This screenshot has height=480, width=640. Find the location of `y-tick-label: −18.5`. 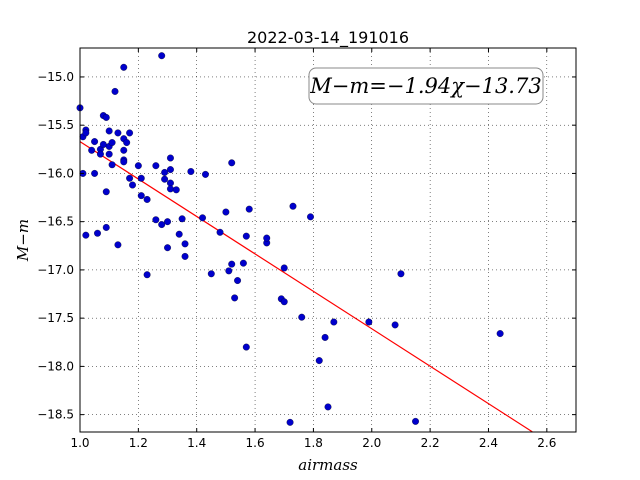

y-tick-label: −18.5 is located at coordinates (55, 415).